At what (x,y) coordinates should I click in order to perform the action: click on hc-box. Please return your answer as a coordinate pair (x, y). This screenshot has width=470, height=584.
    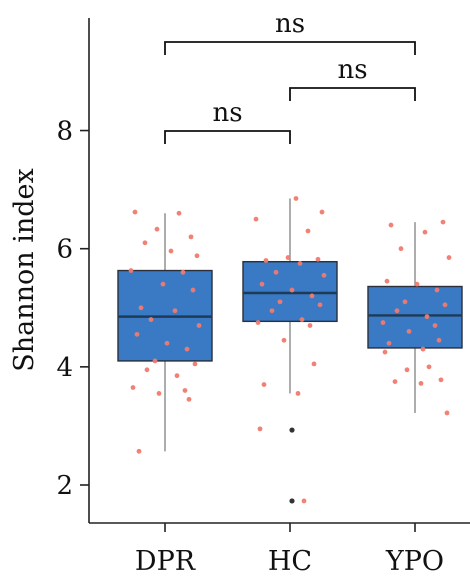
    Looking at the image, I should click on (290, 291).